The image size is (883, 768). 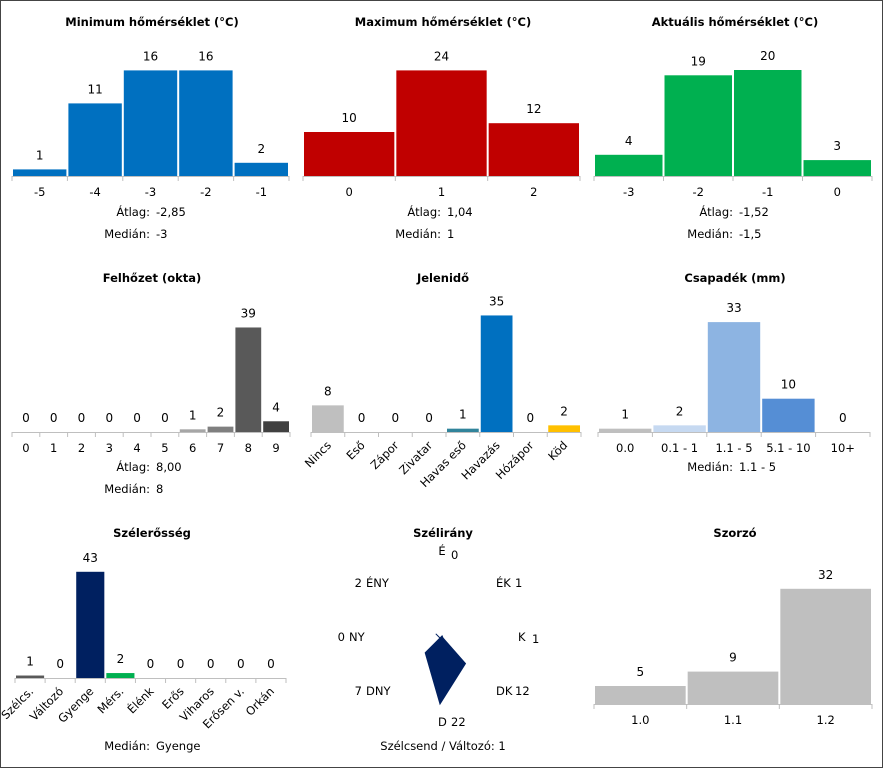 What do you see at coordinates (275, 448) in the screenshot?
I see `tick-label: 9` at bounding box center [275, 448].